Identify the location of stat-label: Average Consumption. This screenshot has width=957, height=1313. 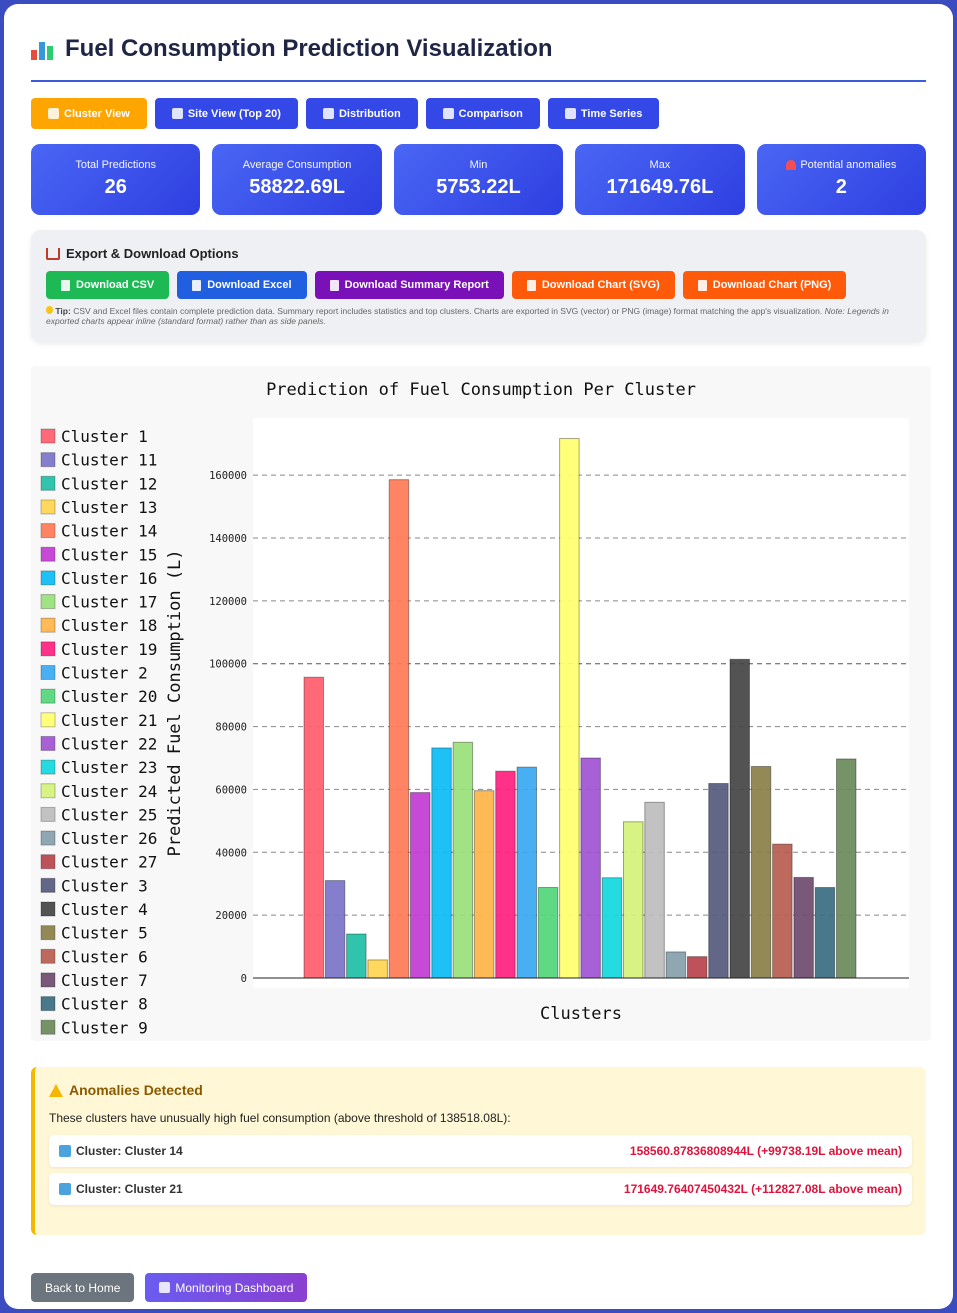
(297, 165).